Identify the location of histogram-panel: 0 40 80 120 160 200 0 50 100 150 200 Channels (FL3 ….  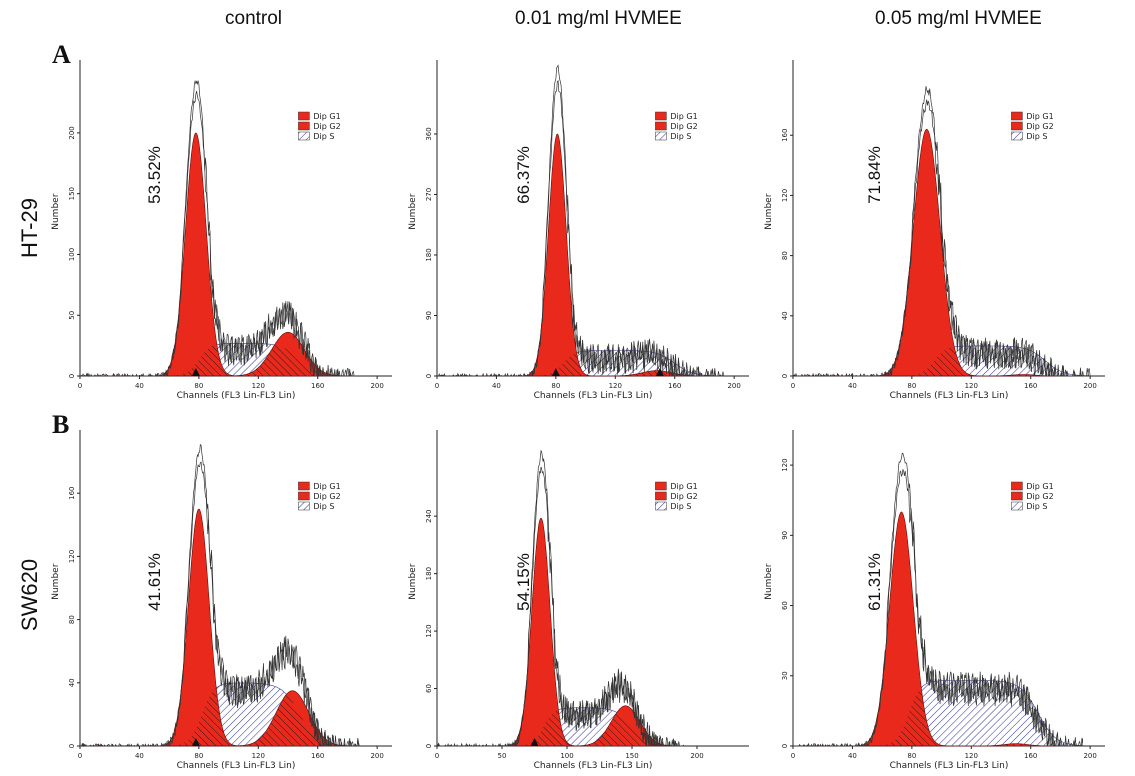
(221, 230).